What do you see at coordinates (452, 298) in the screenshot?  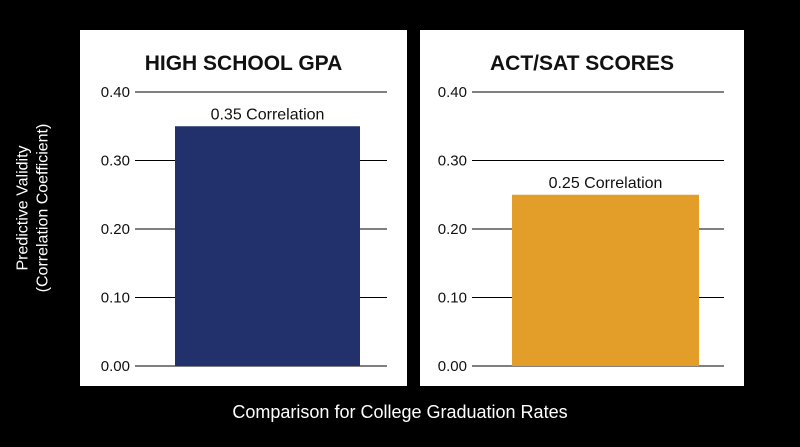 I see `y-tick-label-act-sat-1: 0.10` at bounding box center [452, 298].